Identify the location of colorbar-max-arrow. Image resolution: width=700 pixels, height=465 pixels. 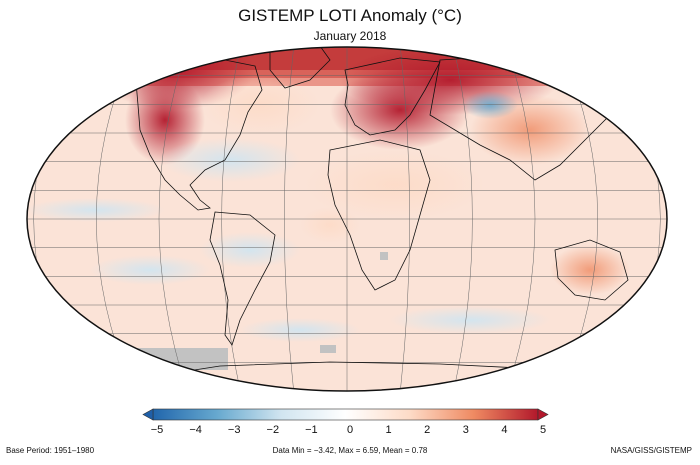
(543, 414).